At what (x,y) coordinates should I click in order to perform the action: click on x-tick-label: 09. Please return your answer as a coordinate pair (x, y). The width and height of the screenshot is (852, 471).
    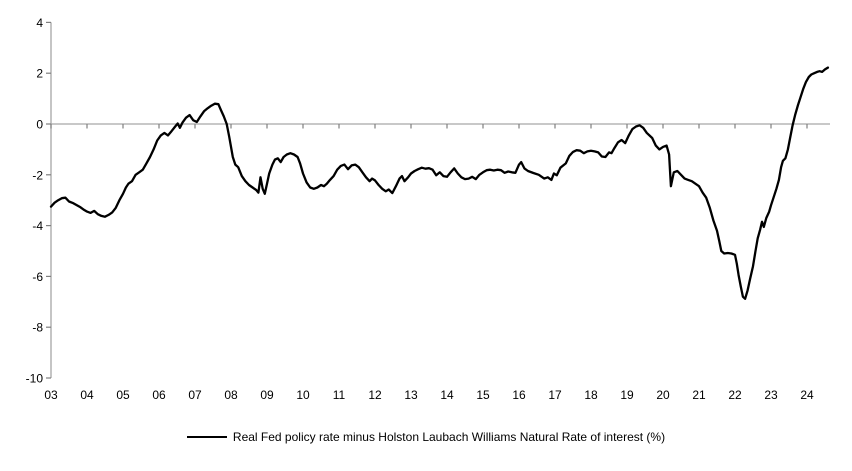
    Looking at the image, I should click on (267, 395).